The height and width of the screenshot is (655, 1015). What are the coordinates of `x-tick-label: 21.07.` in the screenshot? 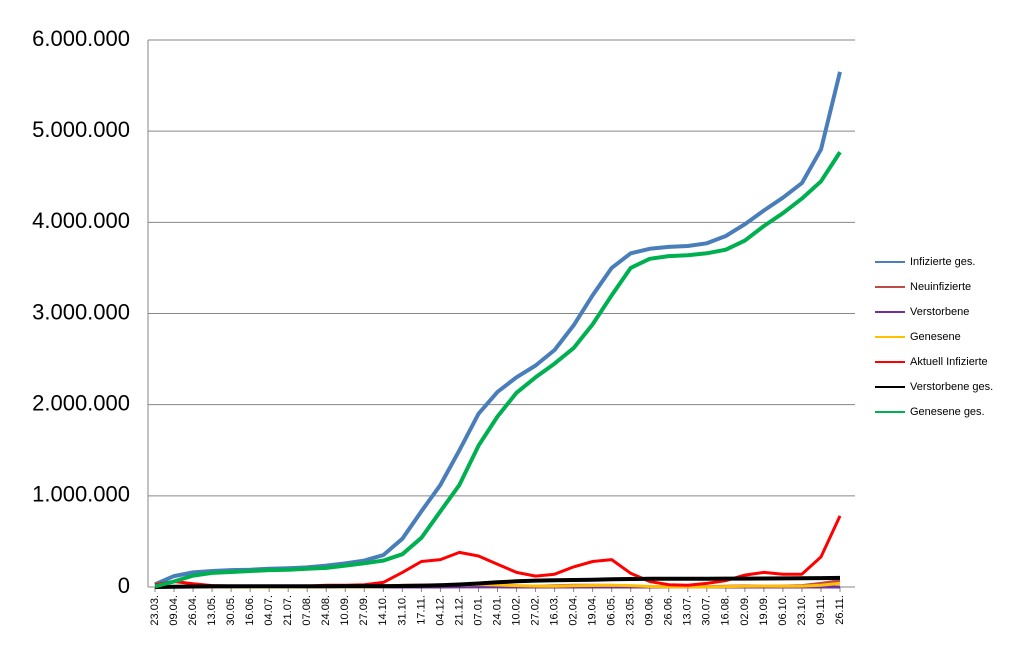 It's located at (288, 610).